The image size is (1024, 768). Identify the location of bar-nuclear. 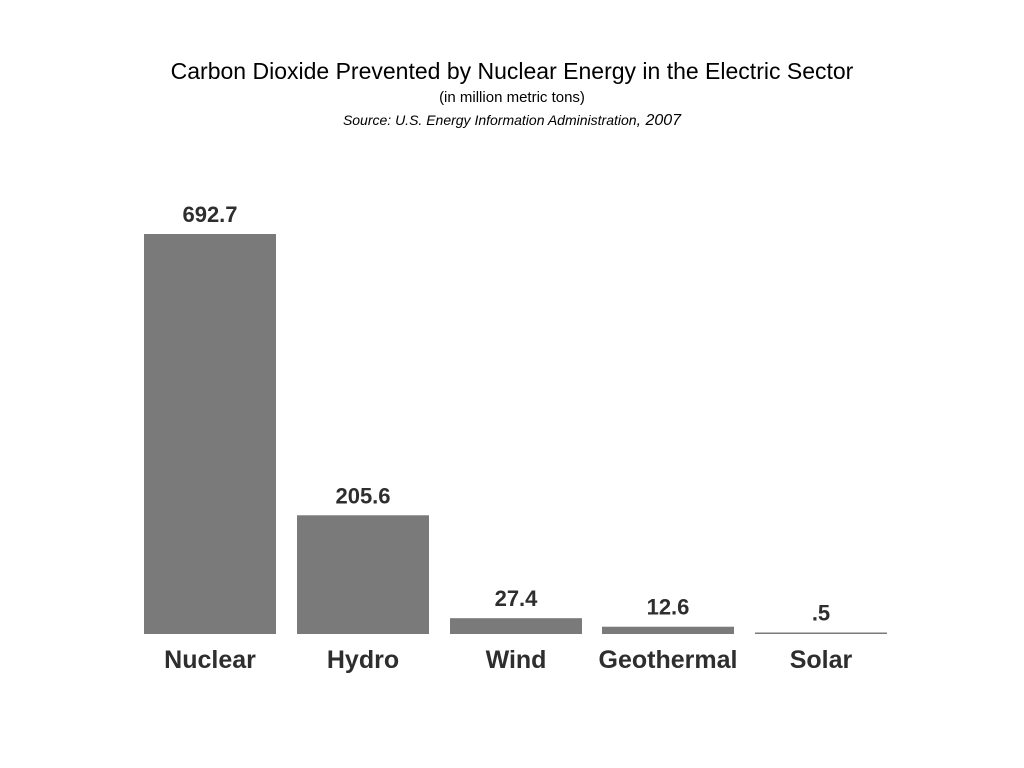
(210, 434).